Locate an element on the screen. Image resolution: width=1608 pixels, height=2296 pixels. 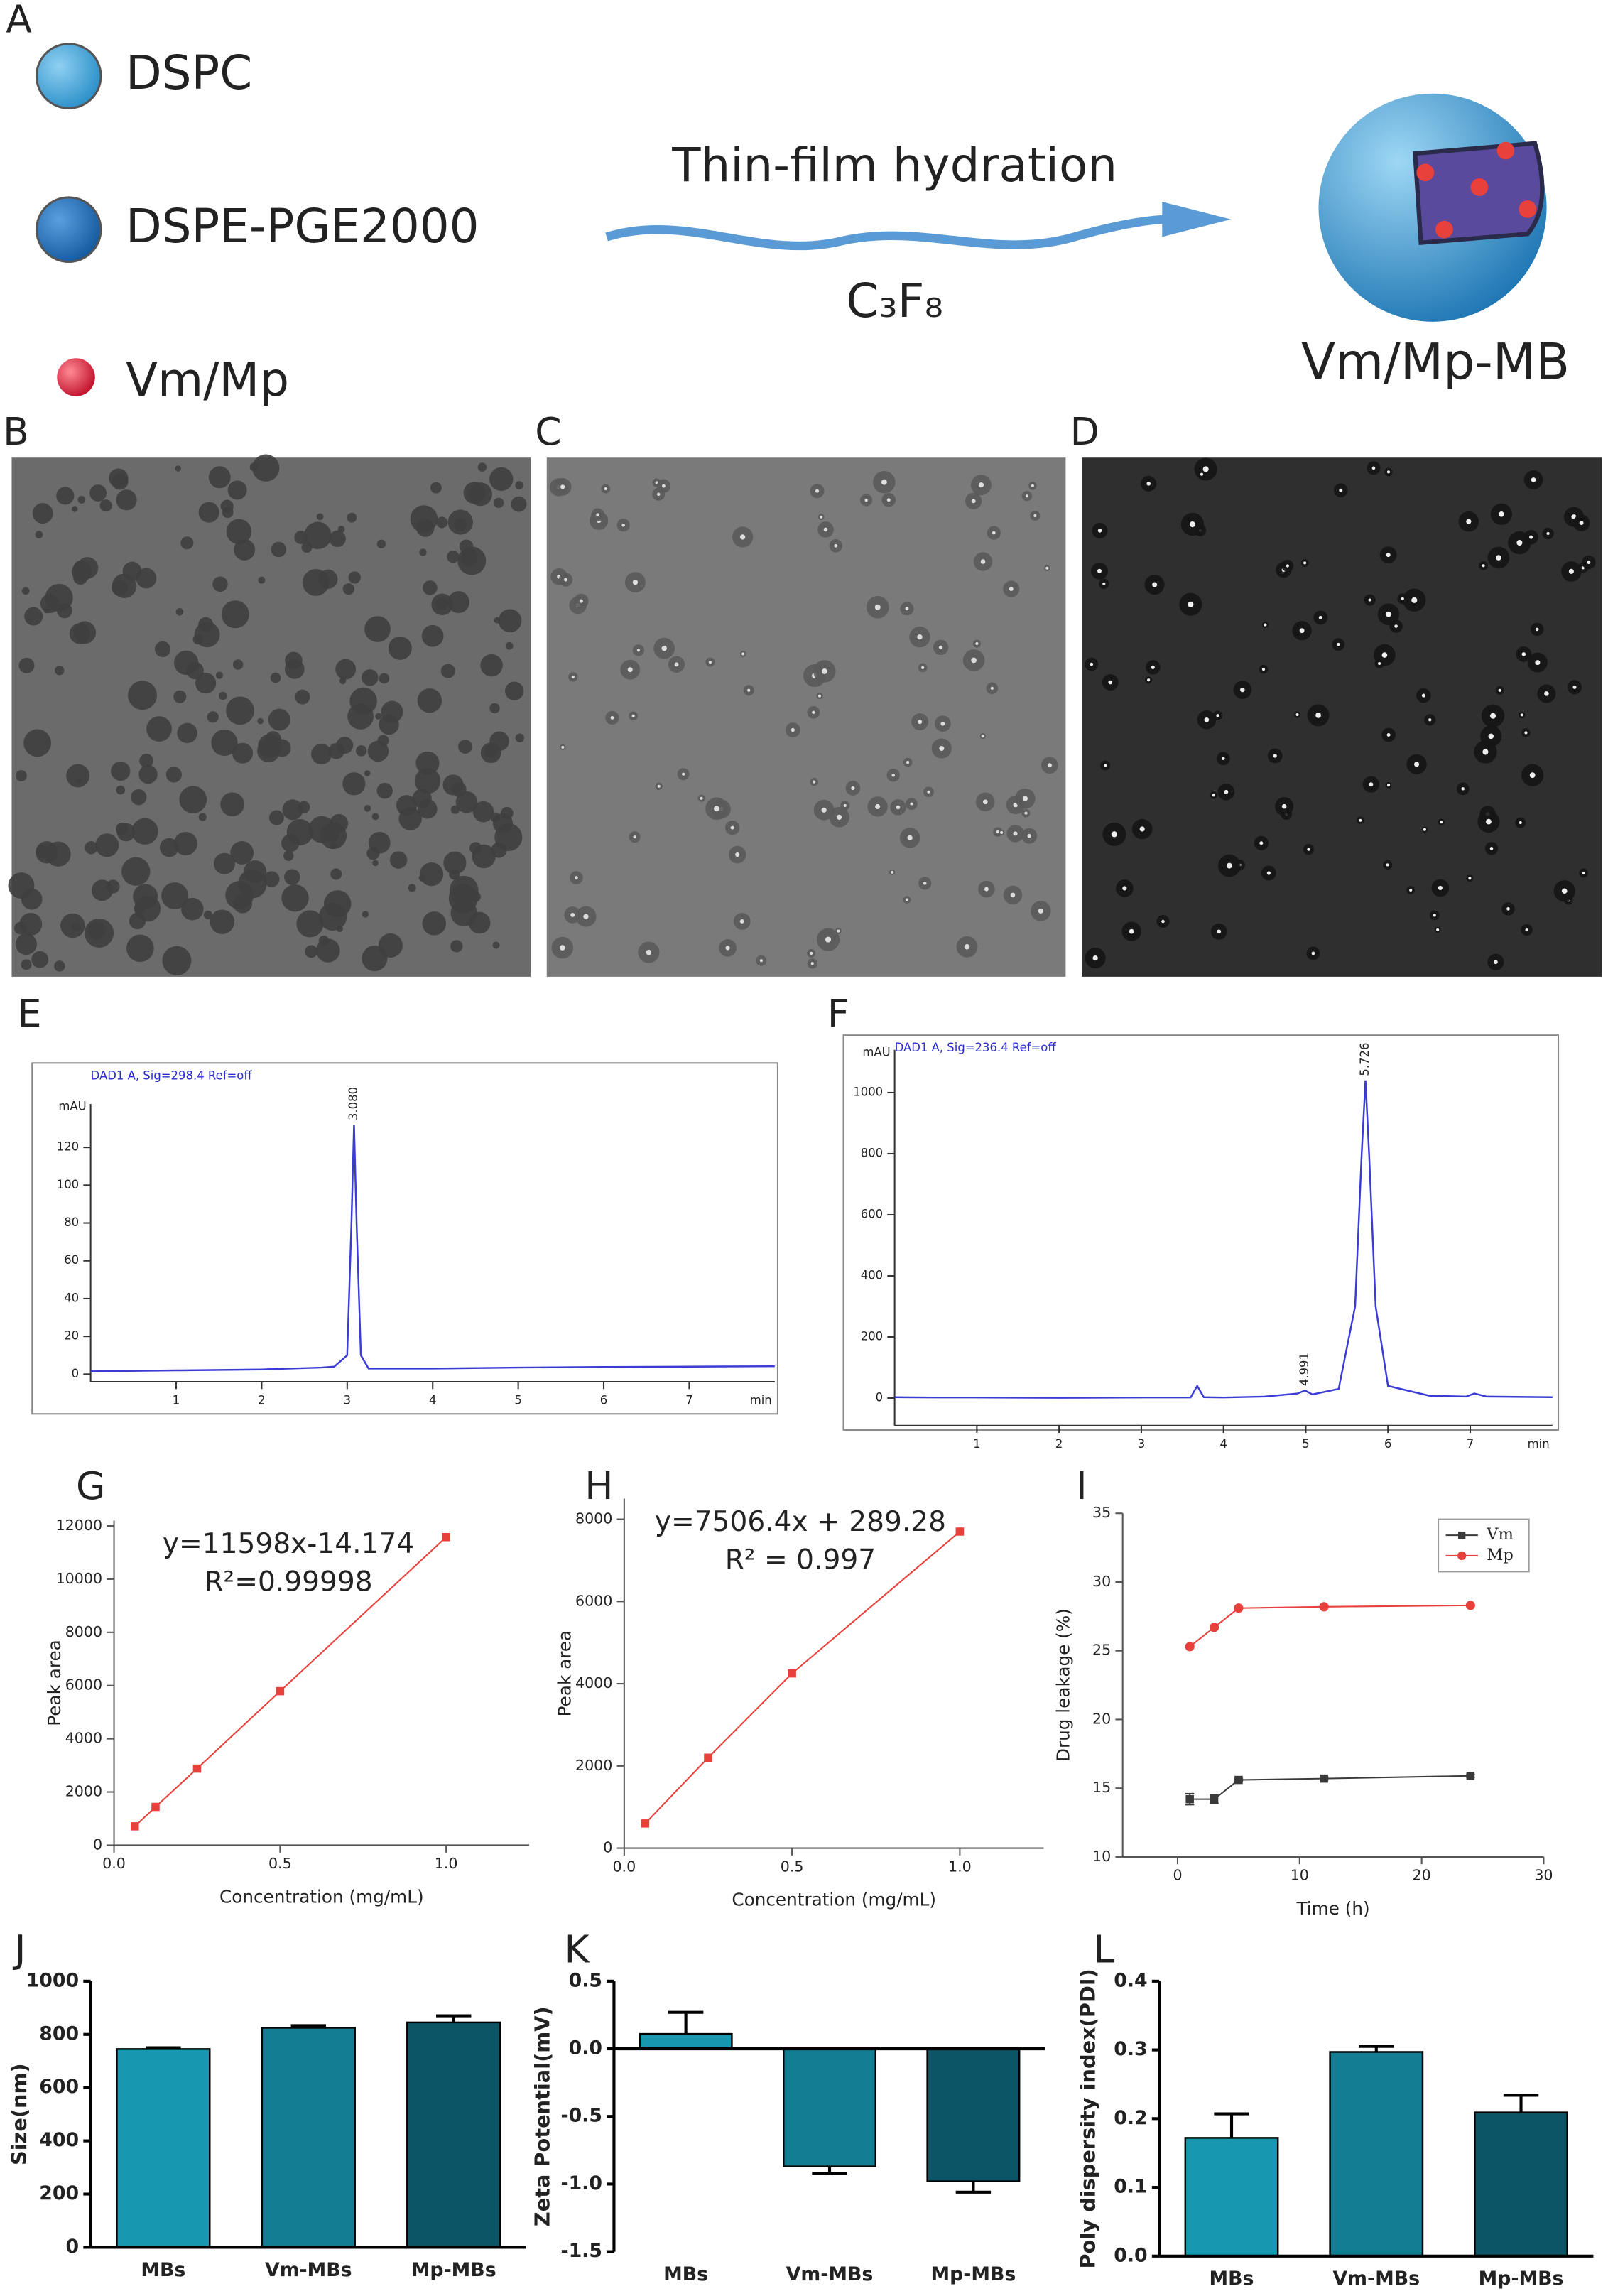
x-tick-label: 30 is located at coordinates (1543, 1875).